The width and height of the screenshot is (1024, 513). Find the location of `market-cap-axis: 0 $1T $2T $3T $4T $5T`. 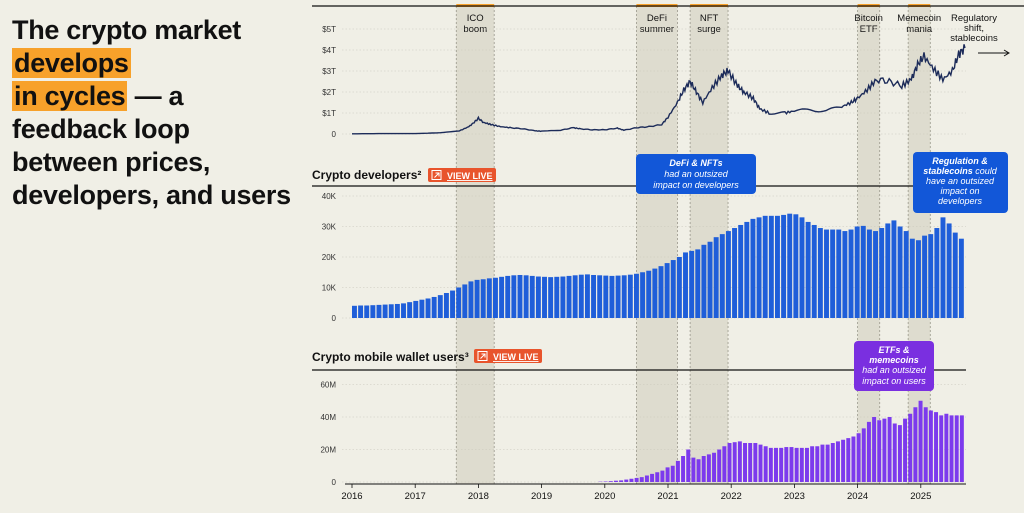

market-cap-axis: 0 $1T $2T $3T $4T $5T is located at coordinates (644, 82).